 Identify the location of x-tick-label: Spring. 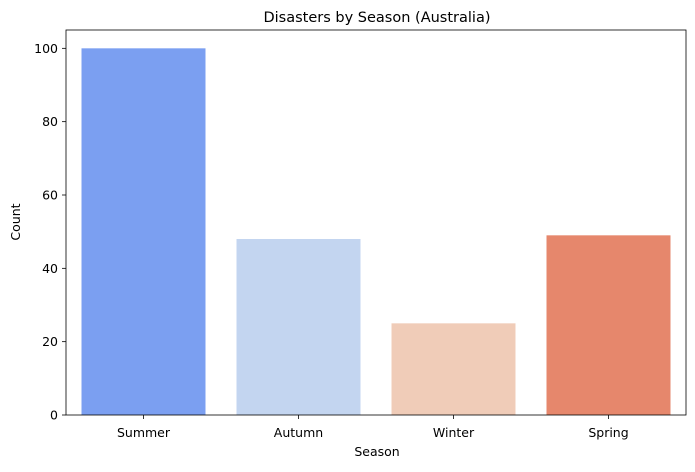
(608, 432).